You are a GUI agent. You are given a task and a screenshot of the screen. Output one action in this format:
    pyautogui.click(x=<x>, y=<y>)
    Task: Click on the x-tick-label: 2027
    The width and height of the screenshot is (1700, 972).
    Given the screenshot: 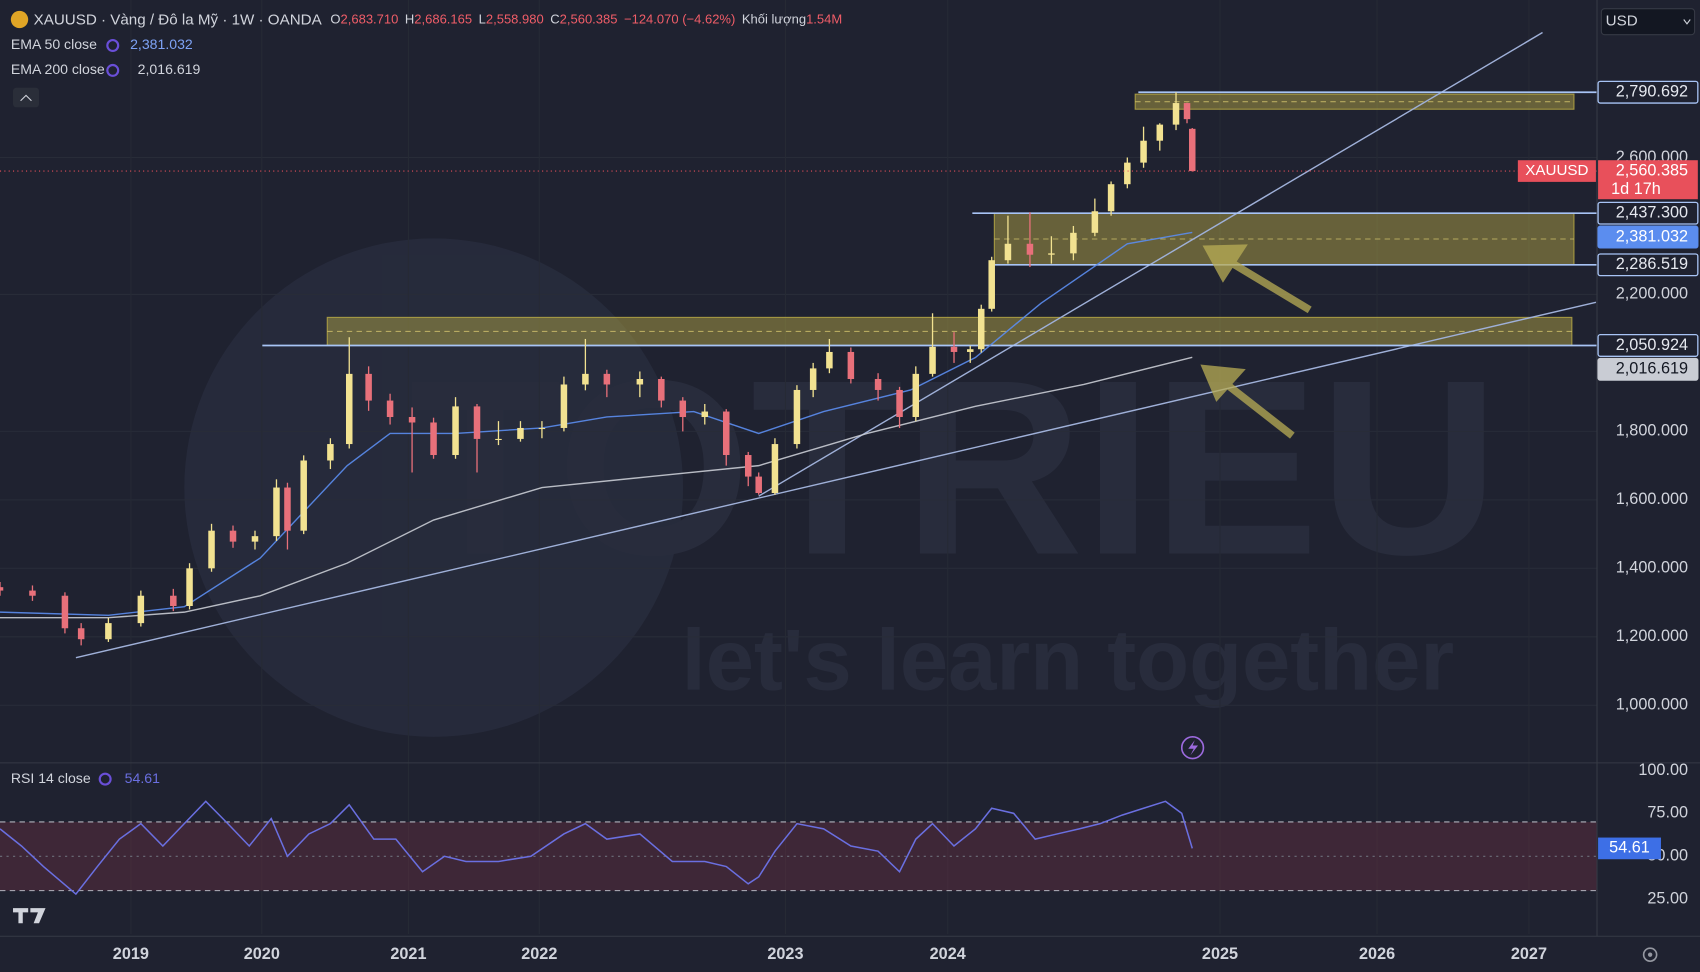 What is the action you would take?
    pyautogui.click(x=1529, y=954)
    